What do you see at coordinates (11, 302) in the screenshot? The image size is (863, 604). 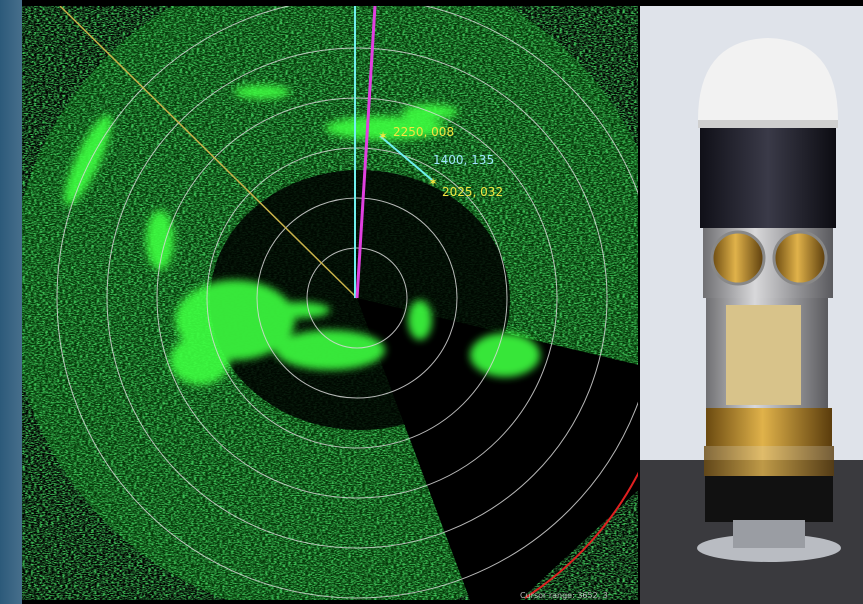 I see `water-strip` at bounding box center [11, 302].